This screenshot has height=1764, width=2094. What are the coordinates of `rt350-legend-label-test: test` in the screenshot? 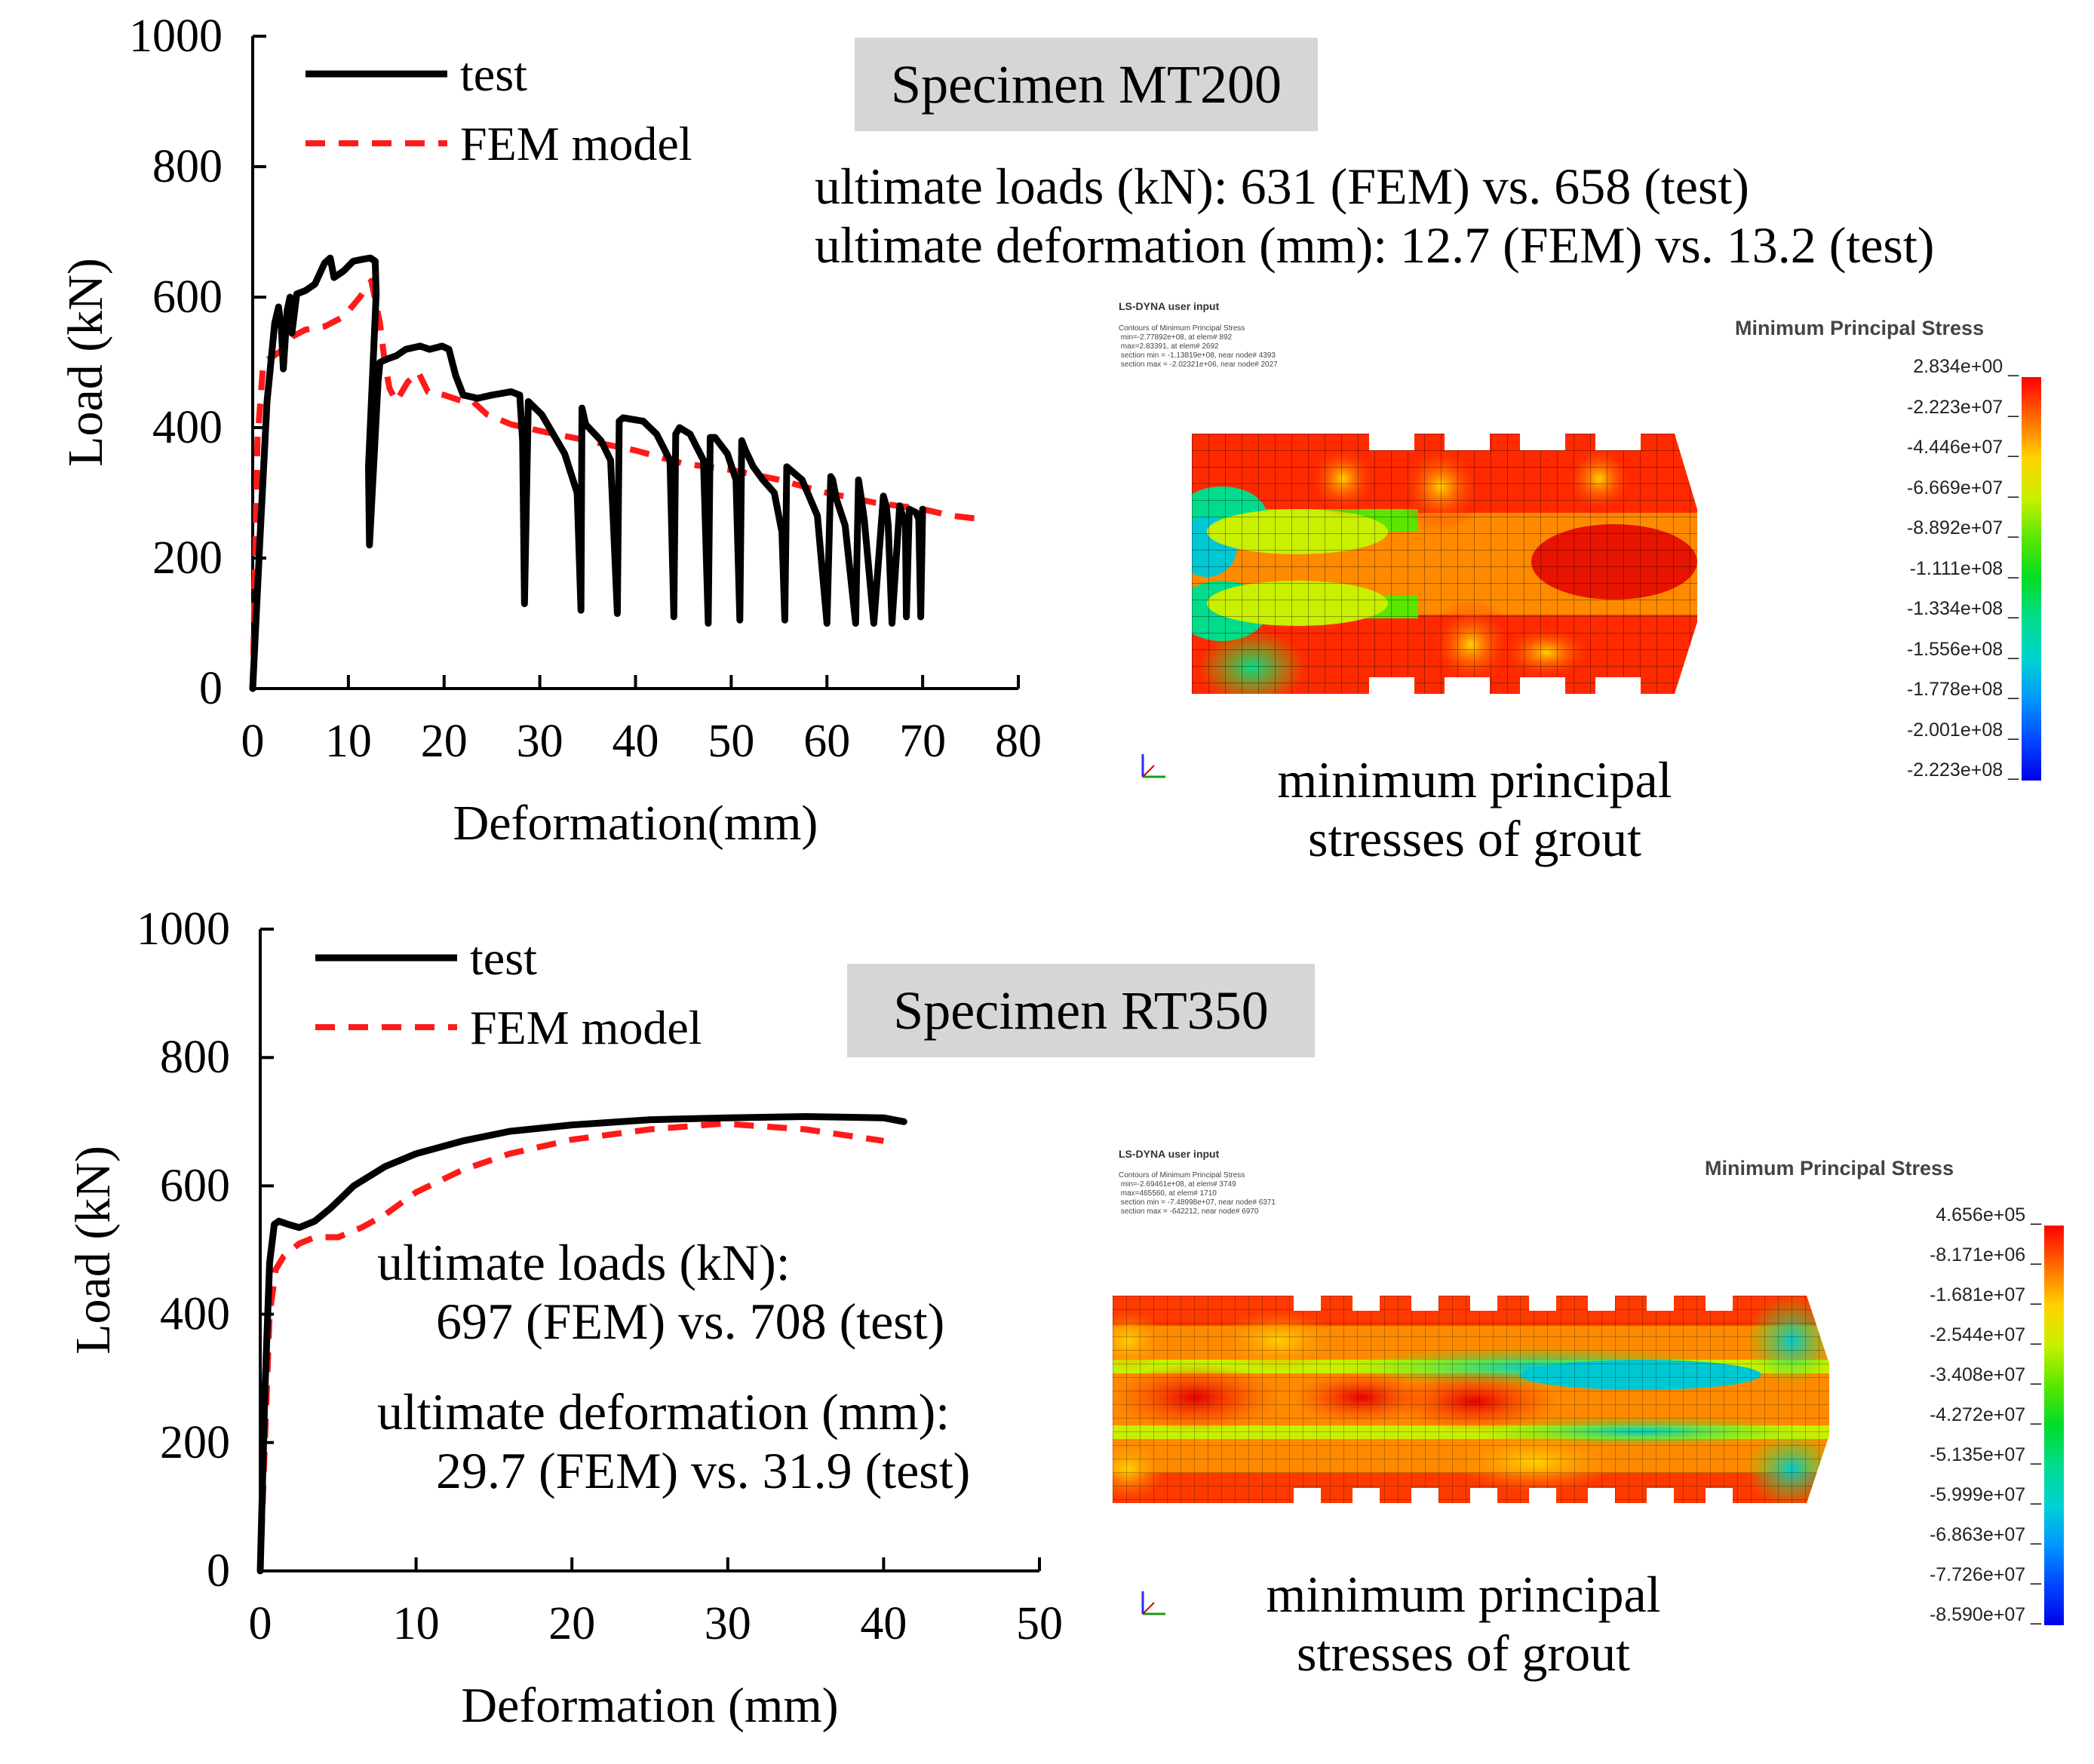 It's located at (503, 958).